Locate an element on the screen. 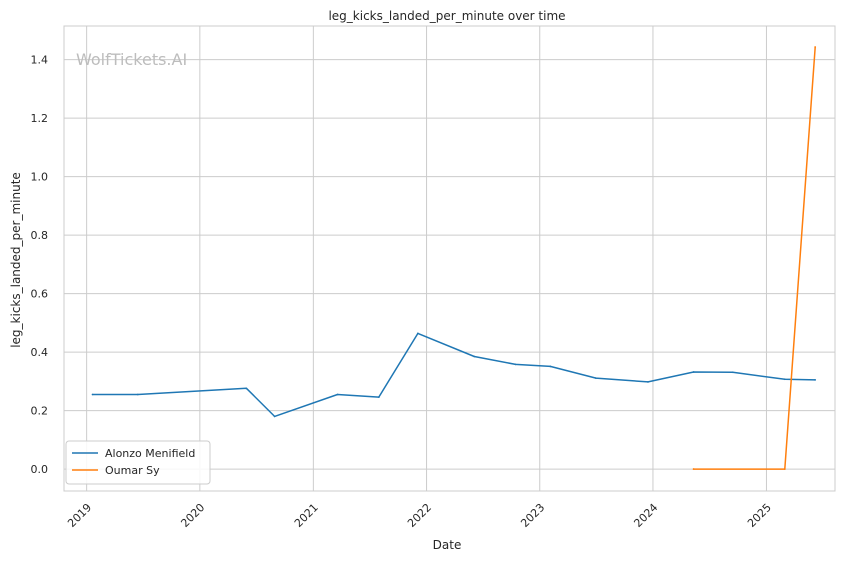 This screenshot has width=844, height=561. y-tick-label-0.8: 0.8 is located at coordinates (40, 235).